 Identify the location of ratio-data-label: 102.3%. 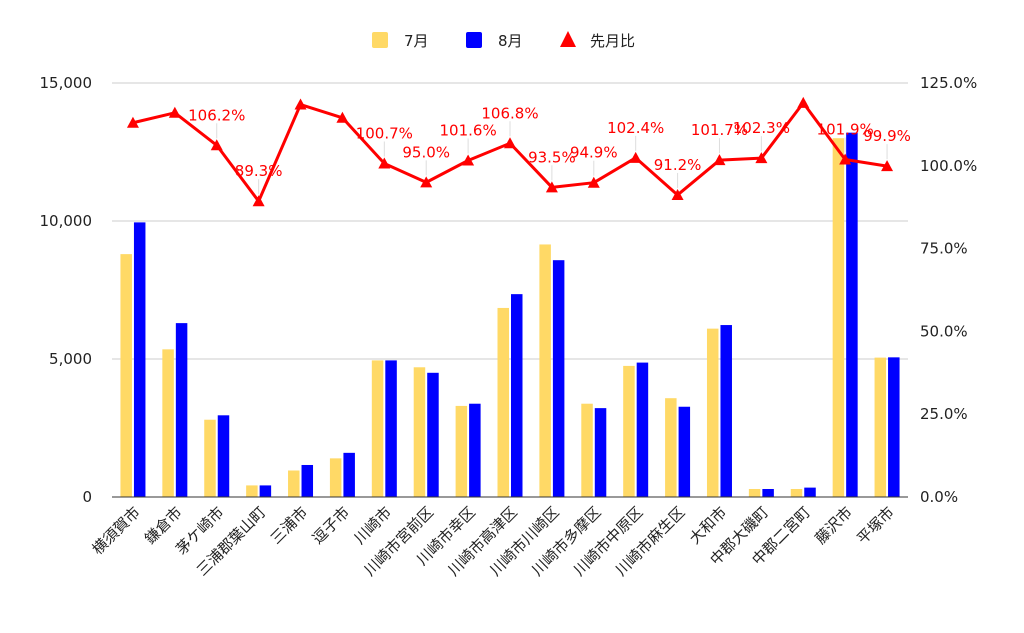
(761, 128).